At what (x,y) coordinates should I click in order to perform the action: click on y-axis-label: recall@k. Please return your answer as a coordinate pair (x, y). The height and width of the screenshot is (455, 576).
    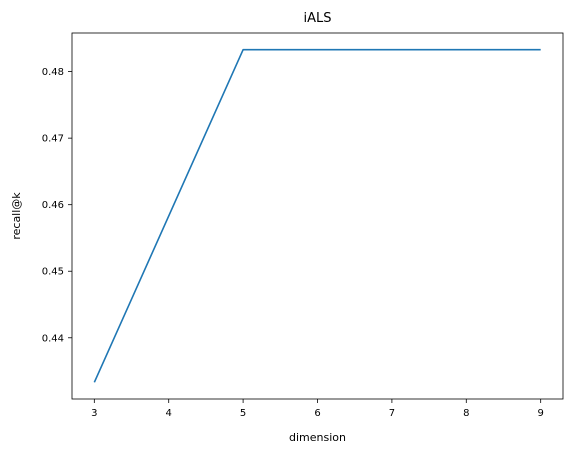
    Looking at the image, I should click on (16, 216).